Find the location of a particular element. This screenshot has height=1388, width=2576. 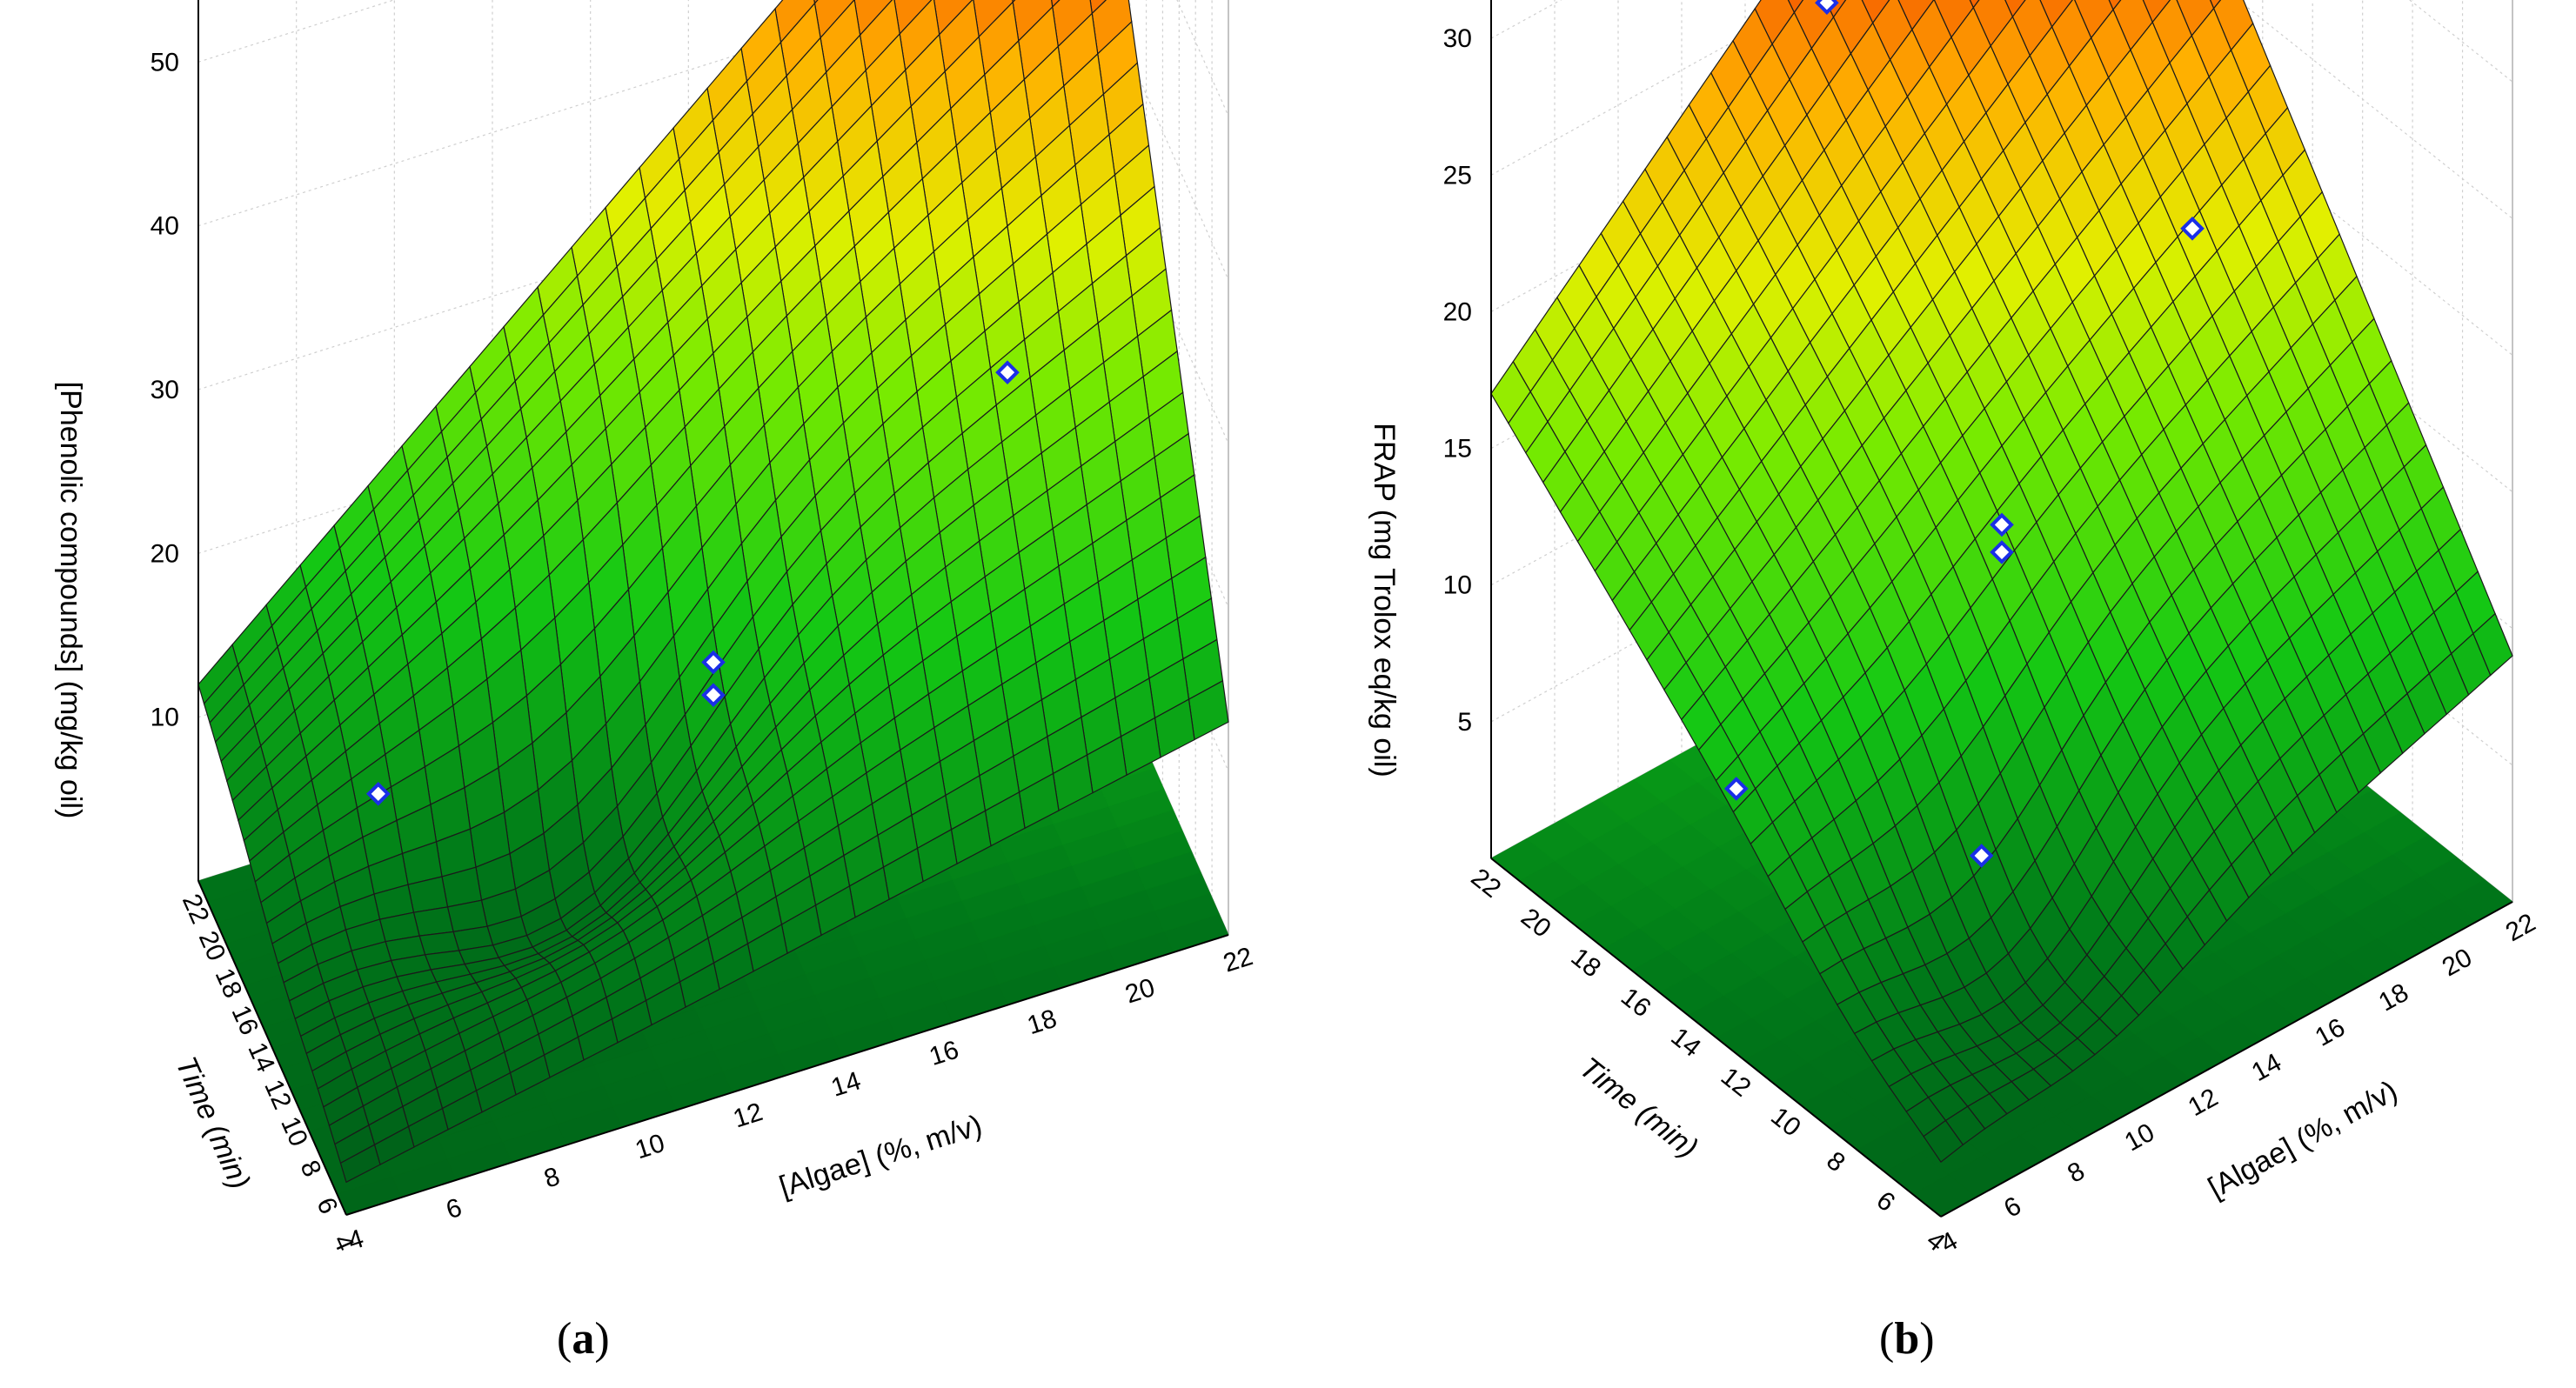

z-tick-label: 5 is located at coordinates (1464, 722).